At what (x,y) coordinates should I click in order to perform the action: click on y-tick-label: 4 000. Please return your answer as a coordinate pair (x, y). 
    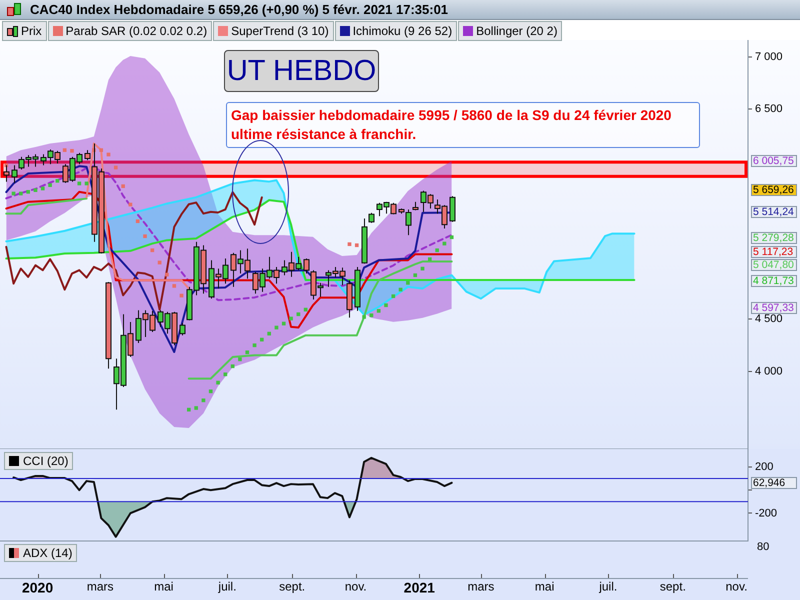
    Looking at the image, I should click on (769, 371).